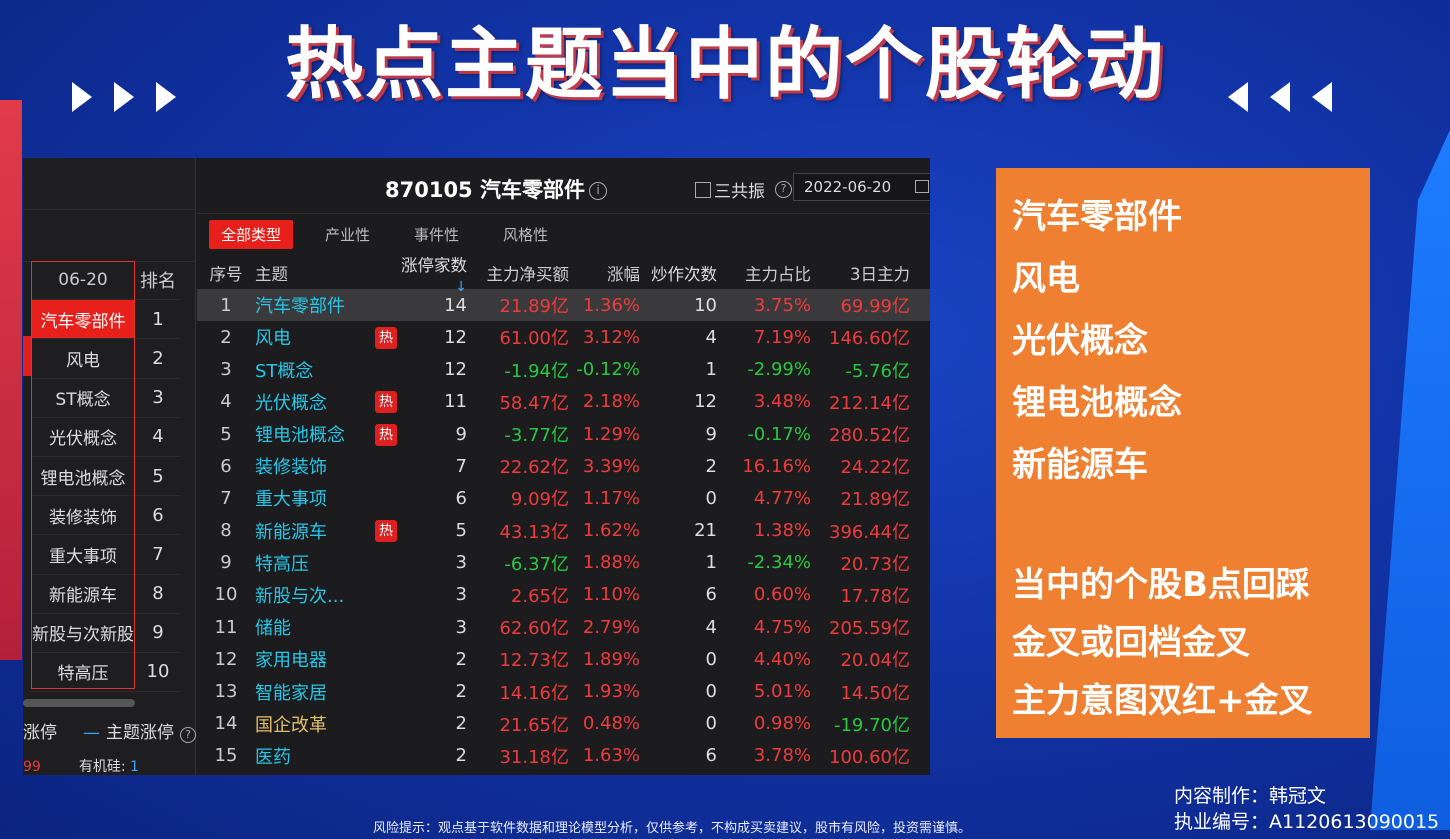  I want to click on horizontal-scrollbar, so click(79, 703).